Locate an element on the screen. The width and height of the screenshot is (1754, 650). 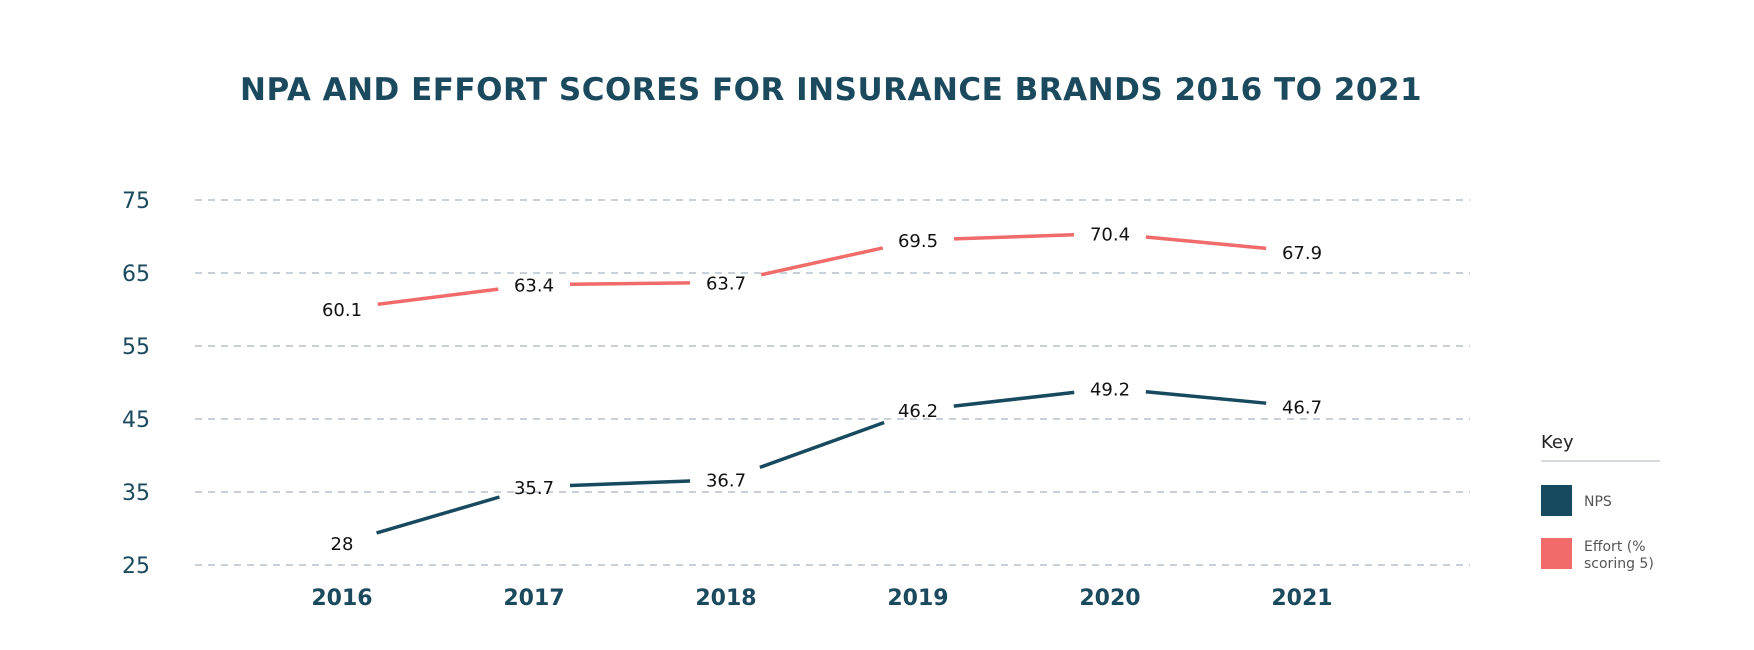
x-axis-ticks: 2016 2017 2018 2019 2020 2021 is located at coordinates (821, 598).